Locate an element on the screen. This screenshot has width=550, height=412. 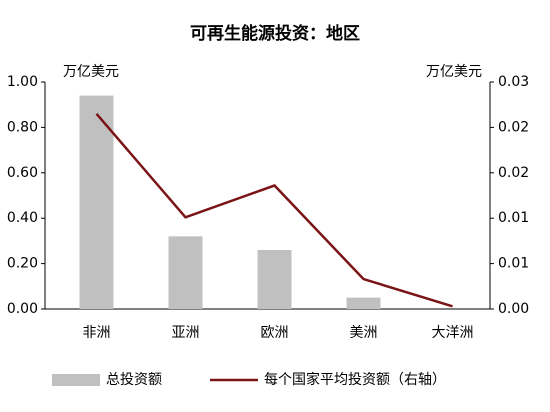
chart-title: 可再生能源投资：地区 is located at coordinates (275, 33).